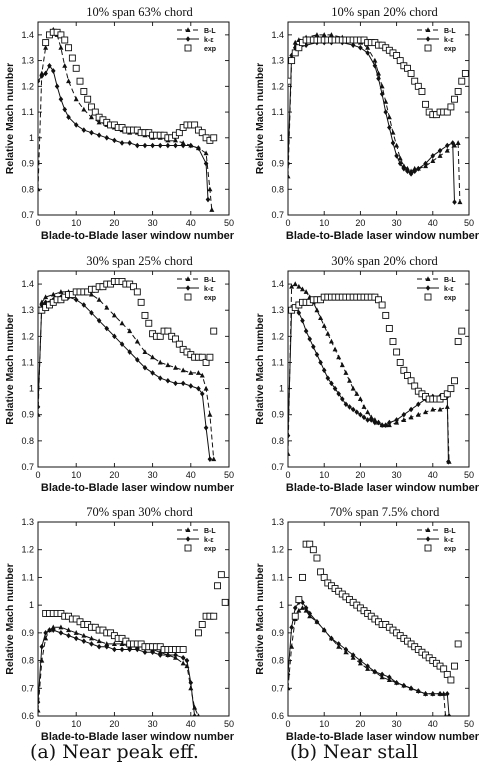  What do you see at coordinates (10, 368) in the screenshot?
I see `y-axis-label: Relative Mach number` at bounding box center [10, 368].